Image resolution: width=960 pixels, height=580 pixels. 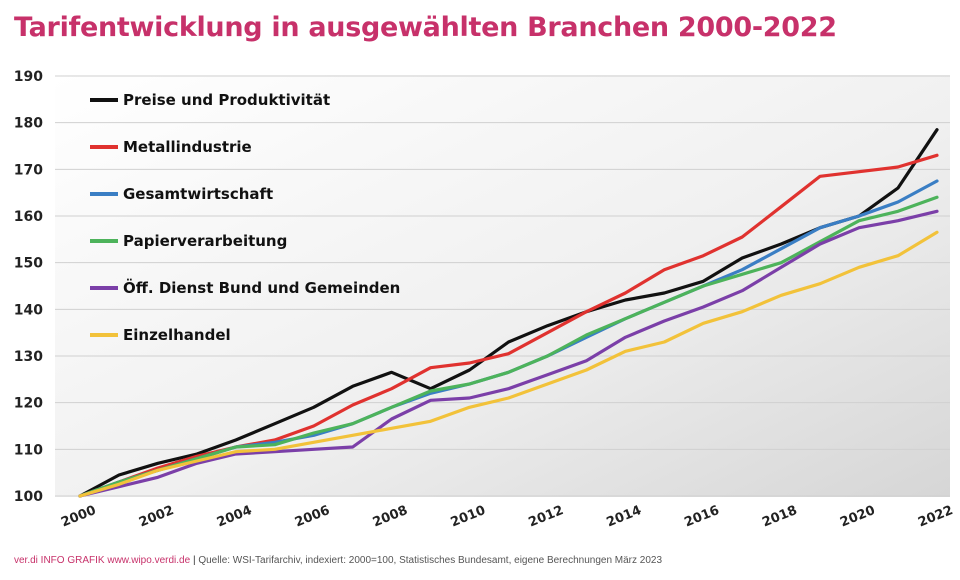 What do you see at coordinates (779, 516) in the screenshot?
I see `x-tick-label: 2018` at bounding box center [779, 516].